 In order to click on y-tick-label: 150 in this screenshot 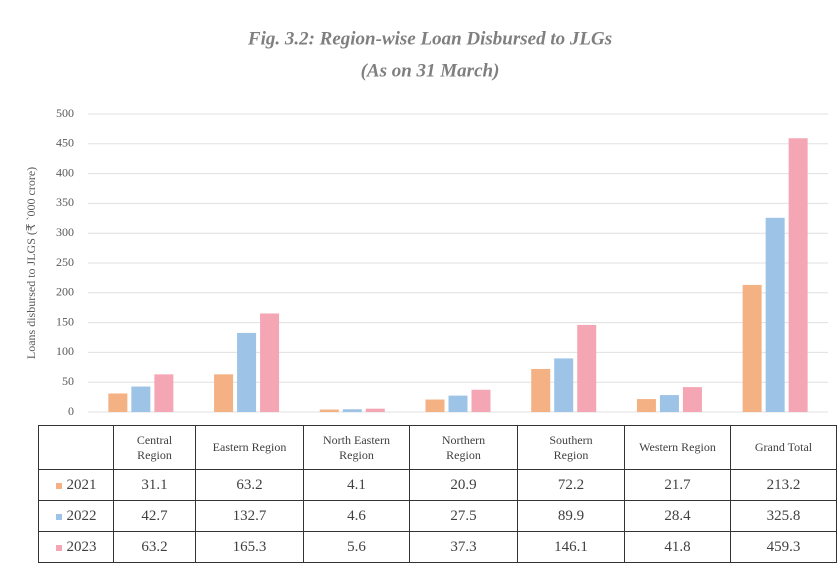, I will do `click(65, 321)`.